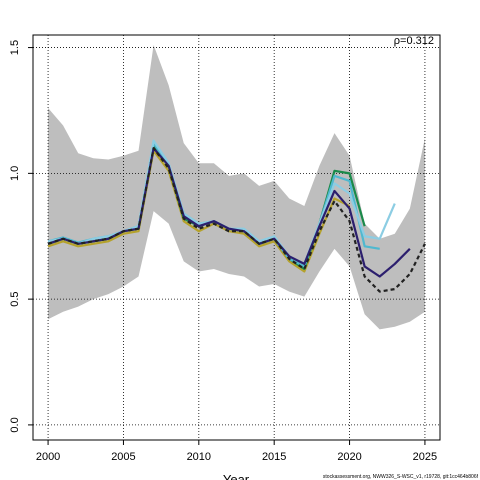  What do you see at coordinates (274, 457) in the screenshot?
I see `x-tick-label: 2015` at bounding box center [274, 457].